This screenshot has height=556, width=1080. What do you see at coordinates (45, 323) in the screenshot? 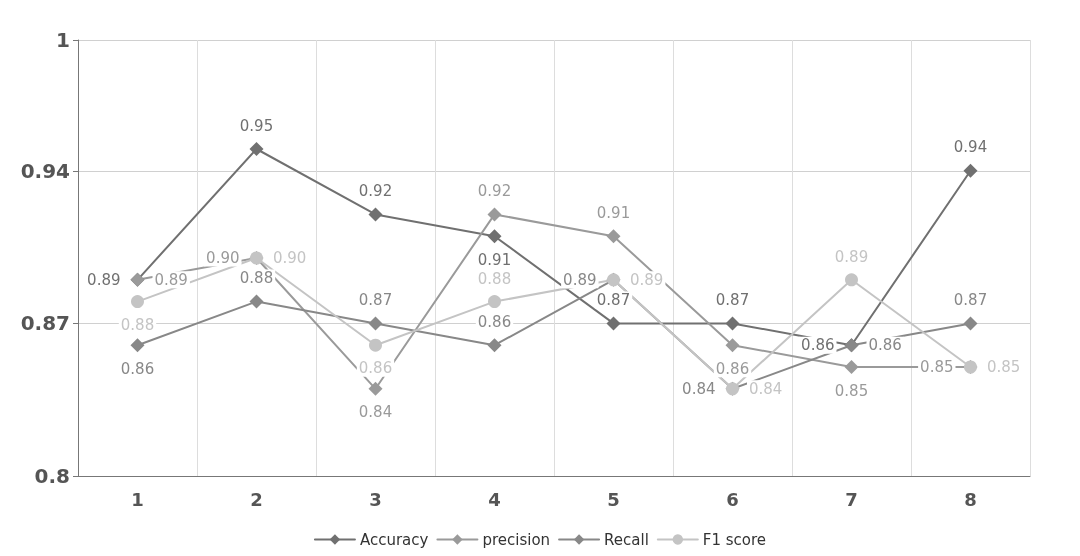
I see `y-tick-label: 0.87` at bounding box center [45, 323].